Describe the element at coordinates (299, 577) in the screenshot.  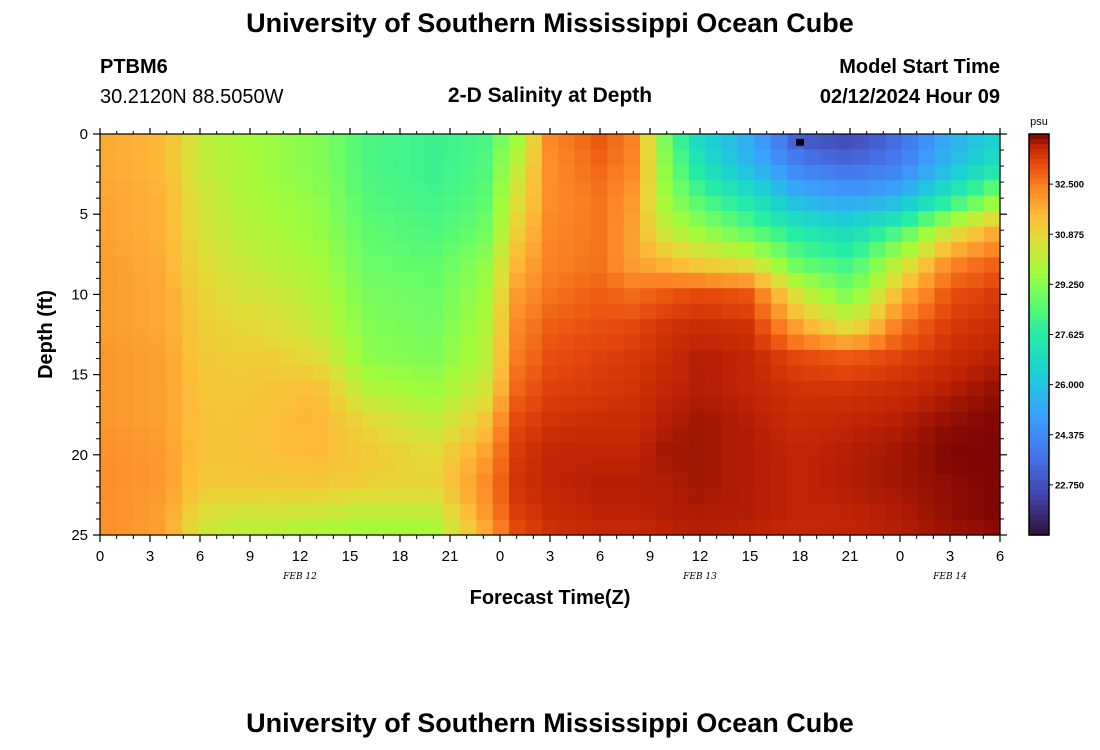
I see `date-label: FEB 12` at that location.